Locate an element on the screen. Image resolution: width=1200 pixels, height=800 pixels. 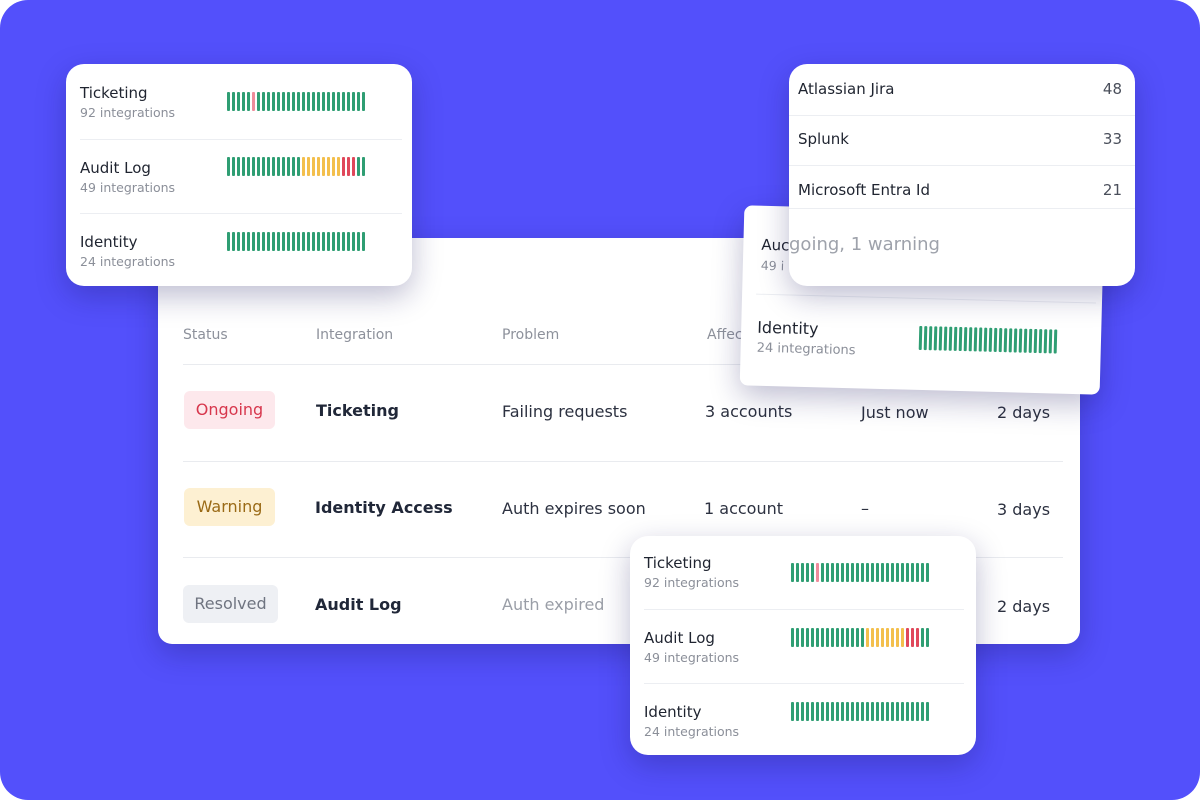
integration-name: Ticketing is located at coordinates (357, 410).